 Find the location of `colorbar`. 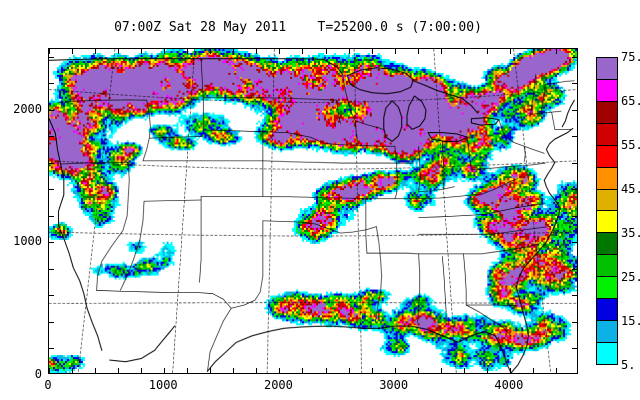

colorbar is located at coordinates (607, 211).